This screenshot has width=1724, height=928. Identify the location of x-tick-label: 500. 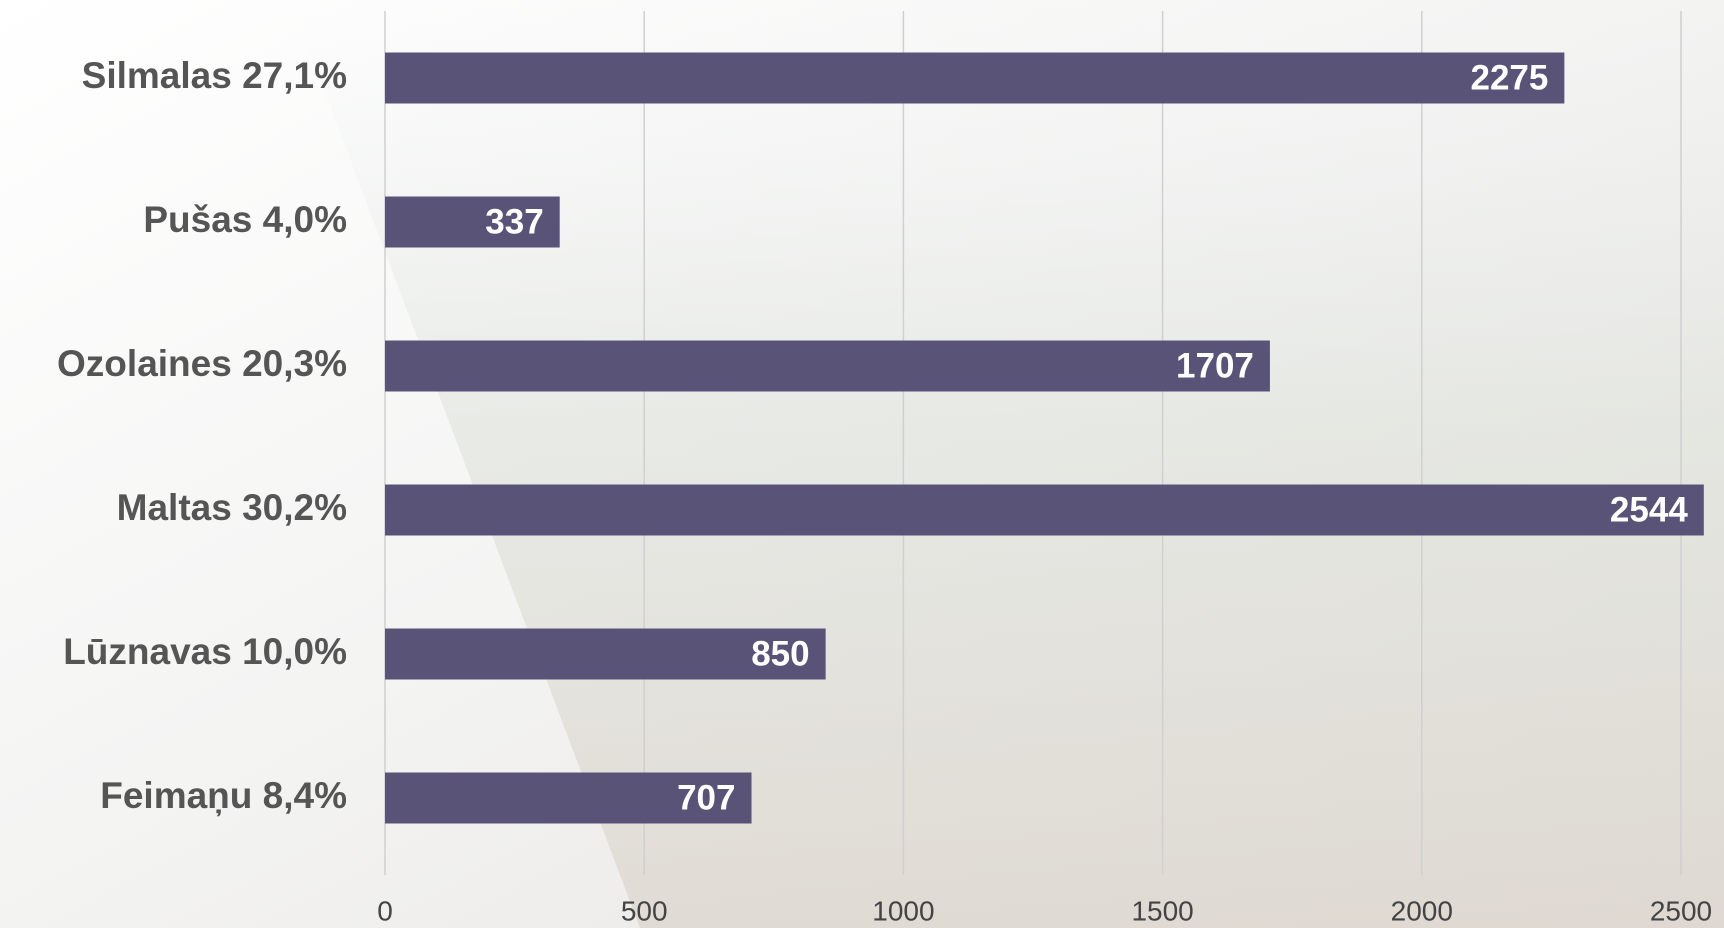
(644, 910).